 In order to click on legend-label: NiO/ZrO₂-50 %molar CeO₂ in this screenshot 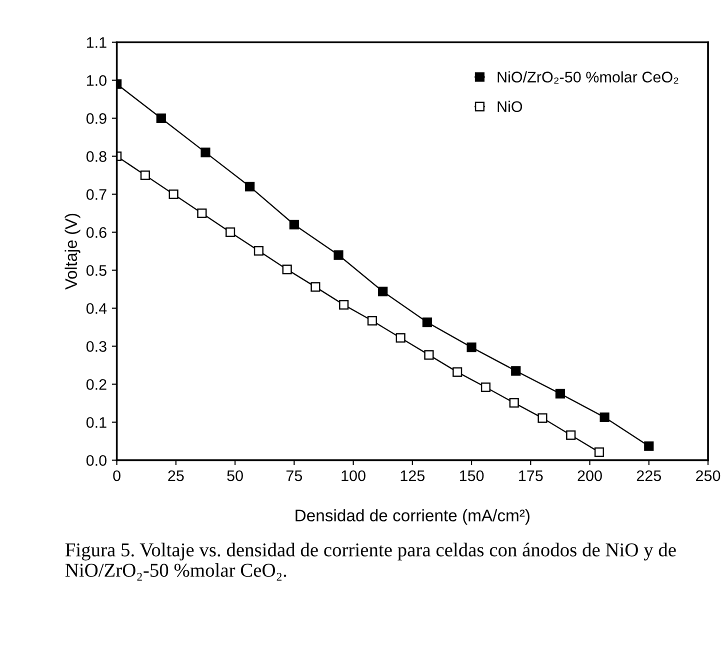, I will do `click(588, 77)`.